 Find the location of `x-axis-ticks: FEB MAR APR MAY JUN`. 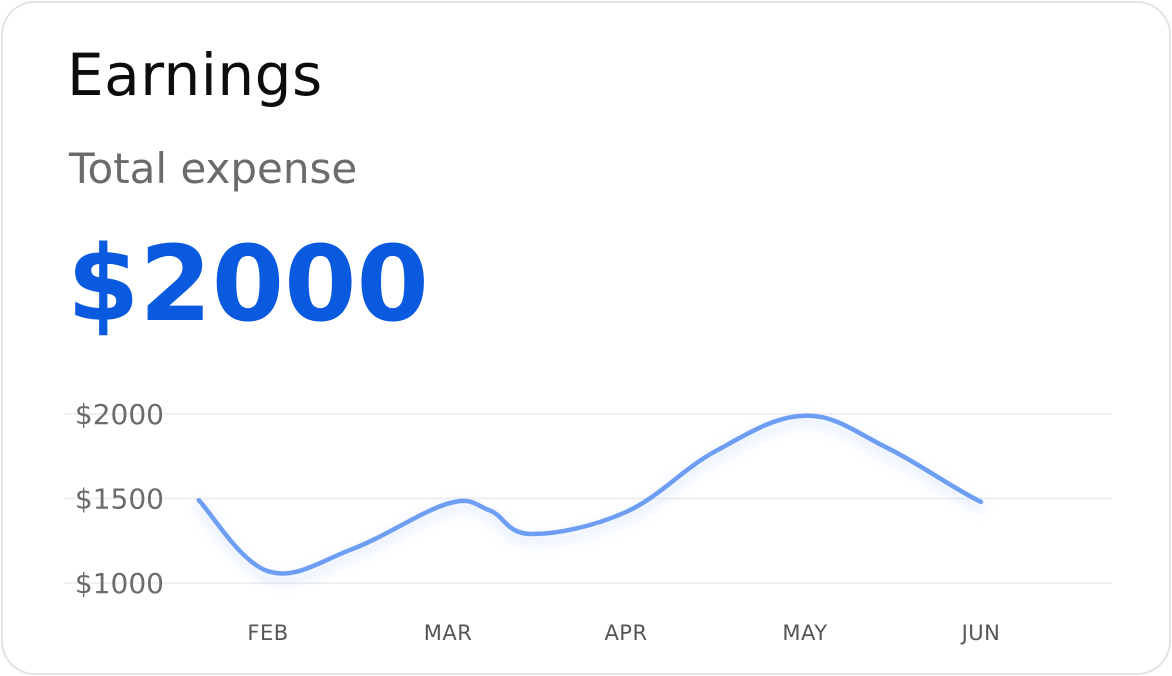

x-axis-ticks: FEB MAR APR MAY JUN is located at coordinates (623, 633).